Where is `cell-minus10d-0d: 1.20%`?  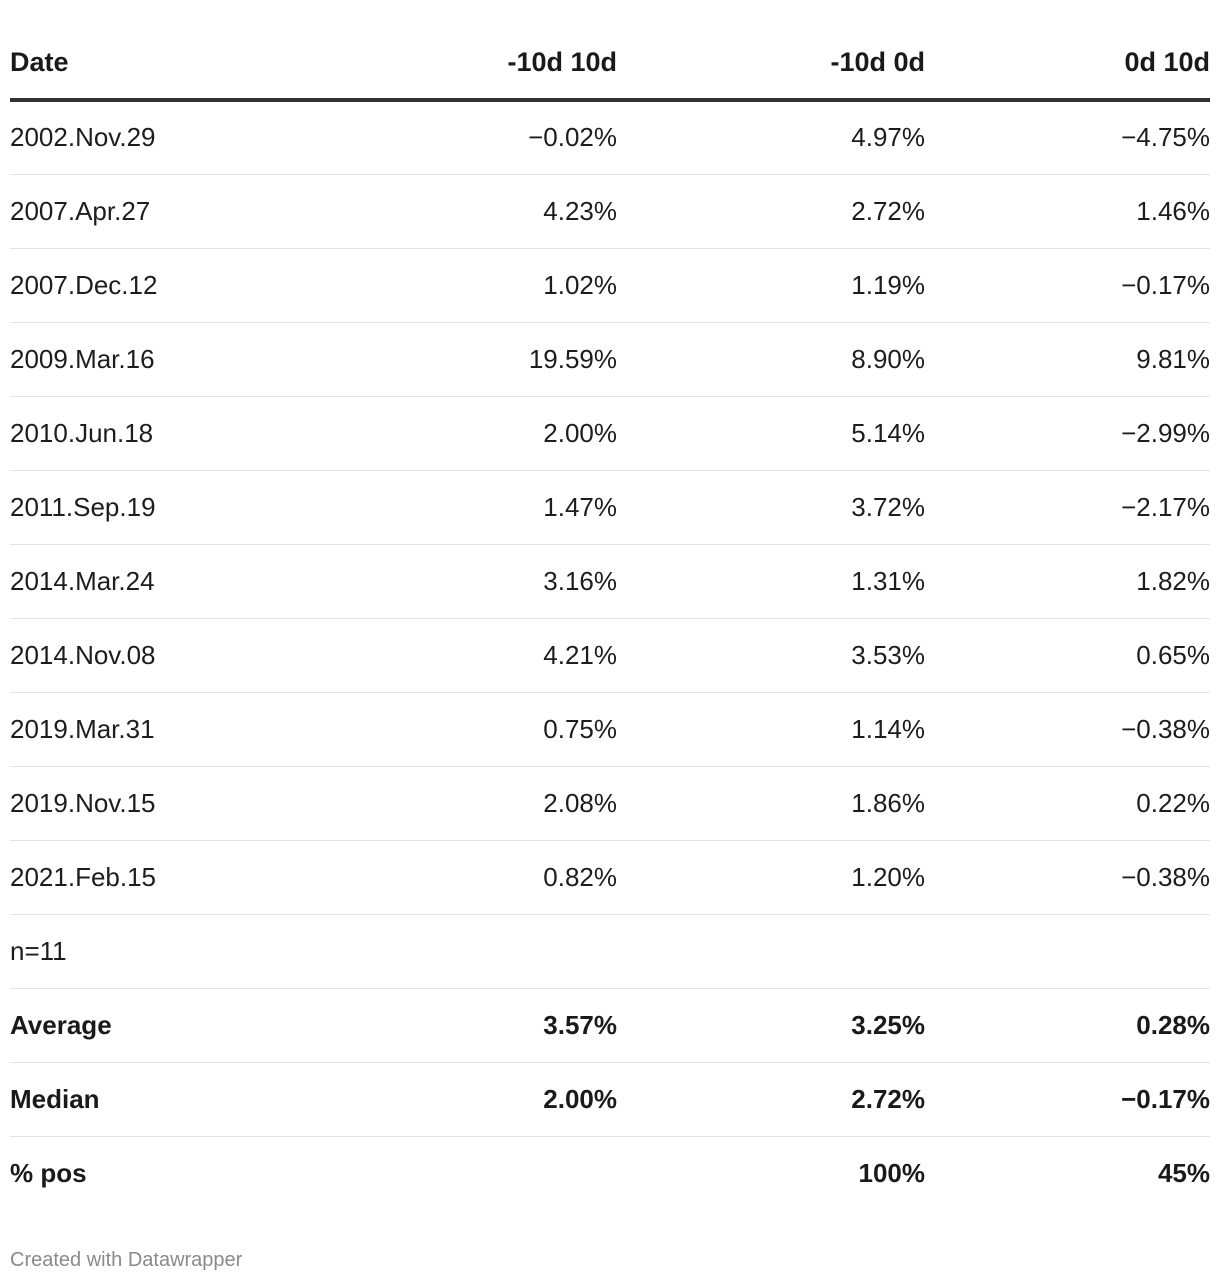
cell-minus10d-0d: 1.20% is located at coordinates (771, 877).